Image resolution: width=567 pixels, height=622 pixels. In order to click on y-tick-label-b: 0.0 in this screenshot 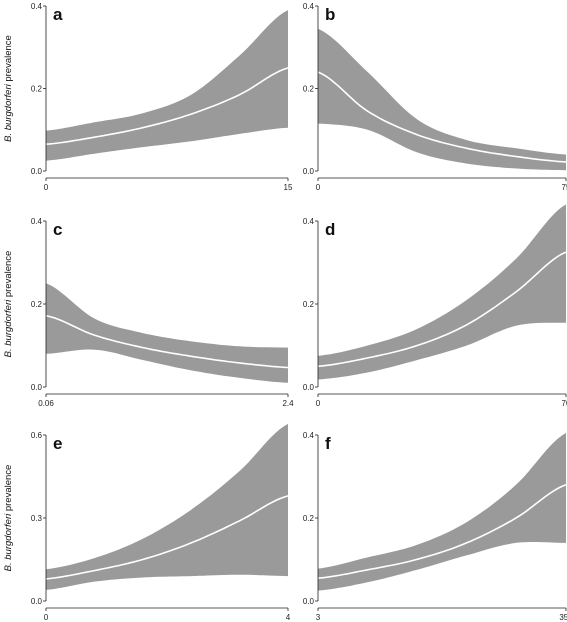, I will do `click(309, 171)`.